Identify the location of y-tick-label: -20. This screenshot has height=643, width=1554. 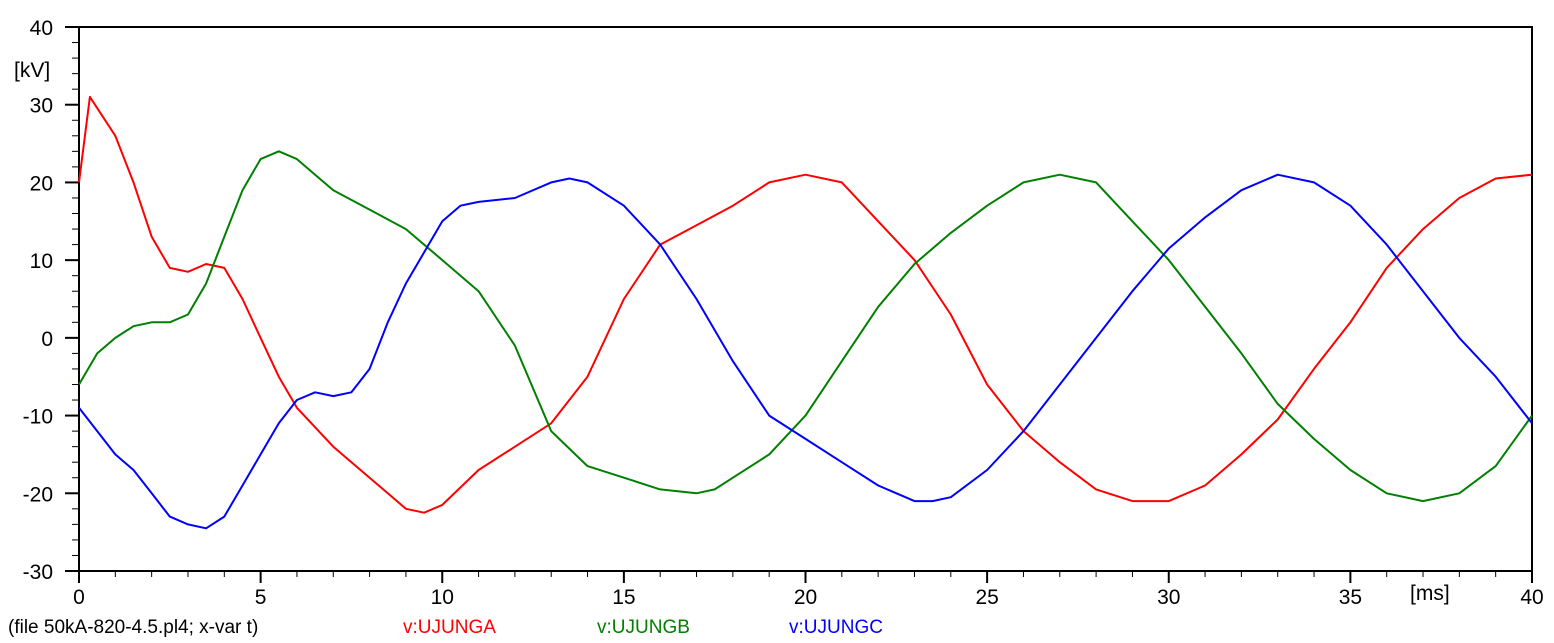
(38, 494).